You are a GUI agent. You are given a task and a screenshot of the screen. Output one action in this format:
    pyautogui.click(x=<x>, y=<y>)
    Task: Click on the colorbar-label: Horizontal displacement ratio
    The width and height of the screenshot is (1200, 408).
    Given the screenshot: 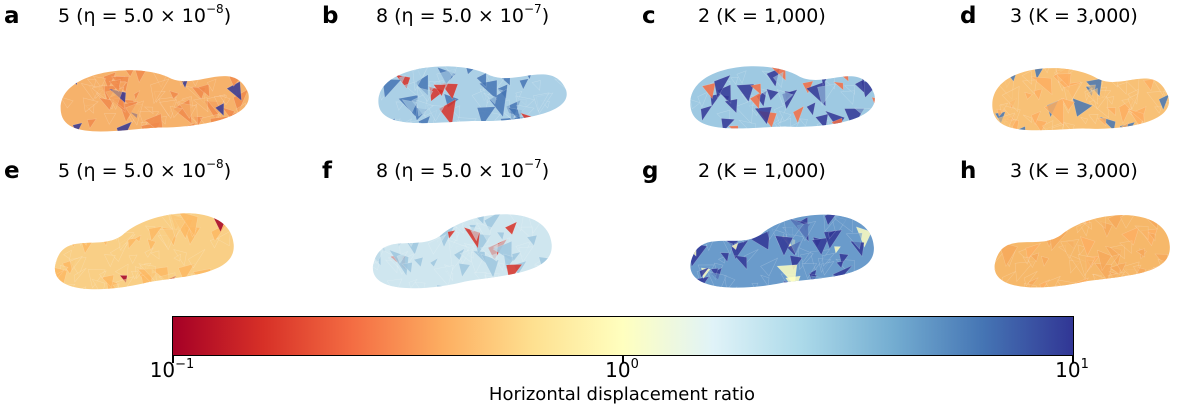 What is the action you would take?
    pyautogui.click(x=622, y=394)
    